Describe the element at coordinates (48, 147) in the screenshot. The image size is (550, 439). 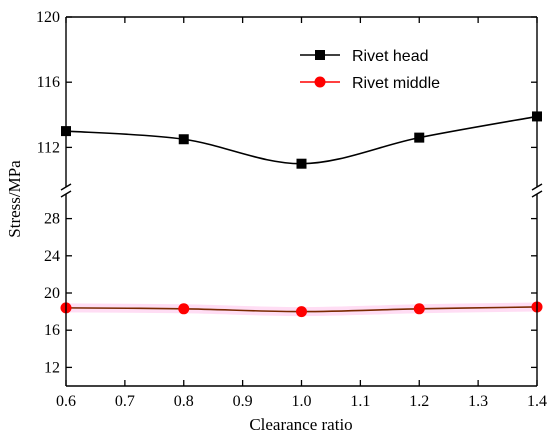
I see `y-tick-label: 112` at that location.